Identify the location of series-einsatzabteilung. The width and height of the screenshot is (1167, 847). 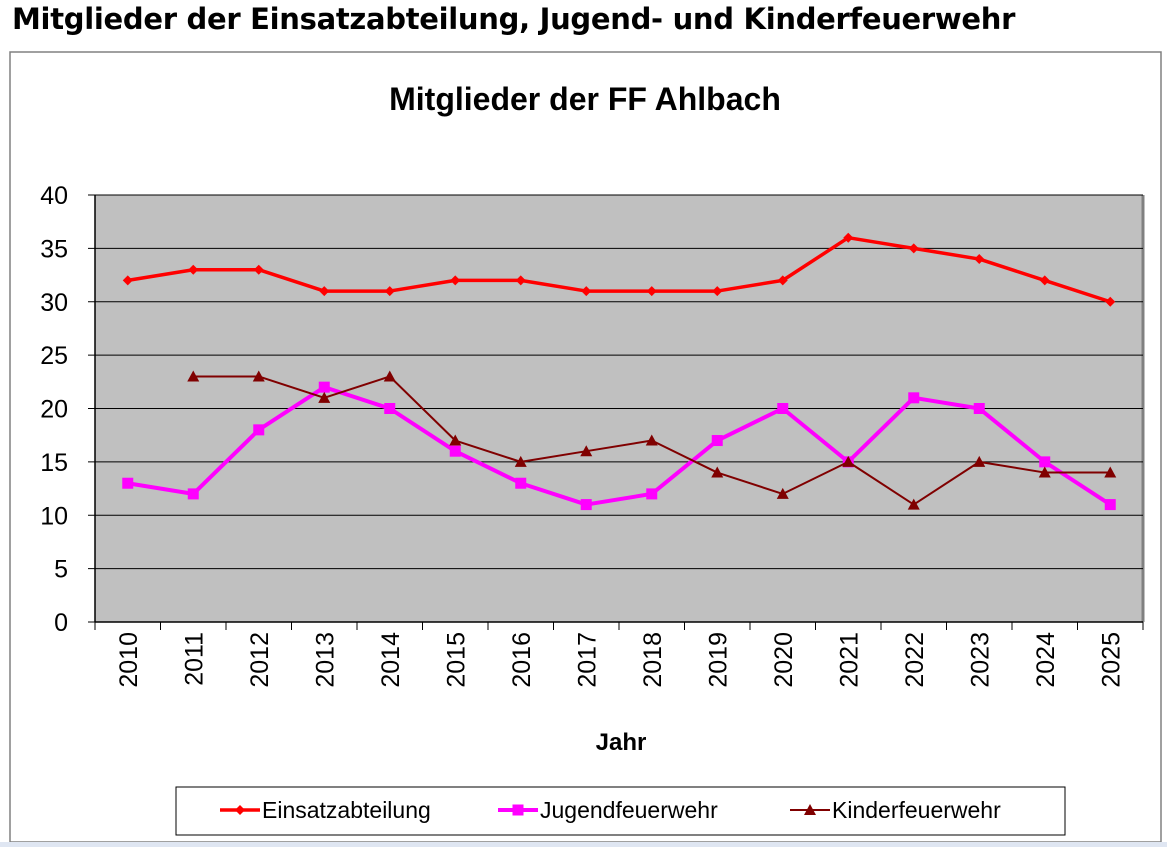
(619, 269).